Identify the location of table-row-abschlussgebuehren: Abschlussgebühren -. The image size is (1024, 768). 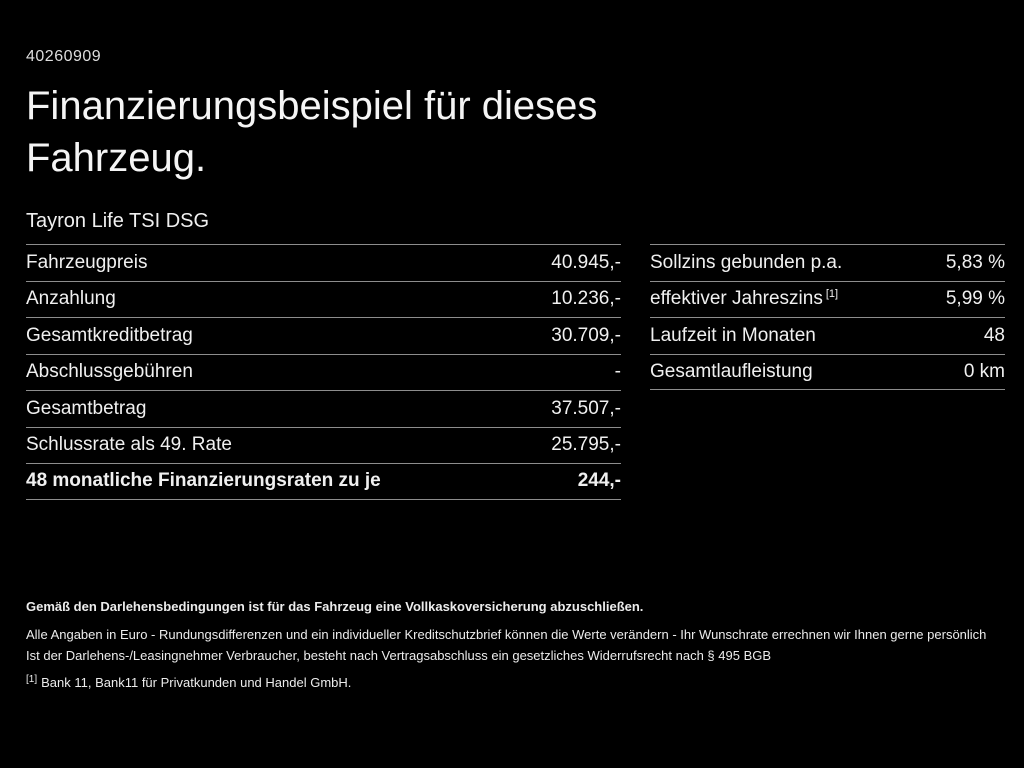
(323, 372).